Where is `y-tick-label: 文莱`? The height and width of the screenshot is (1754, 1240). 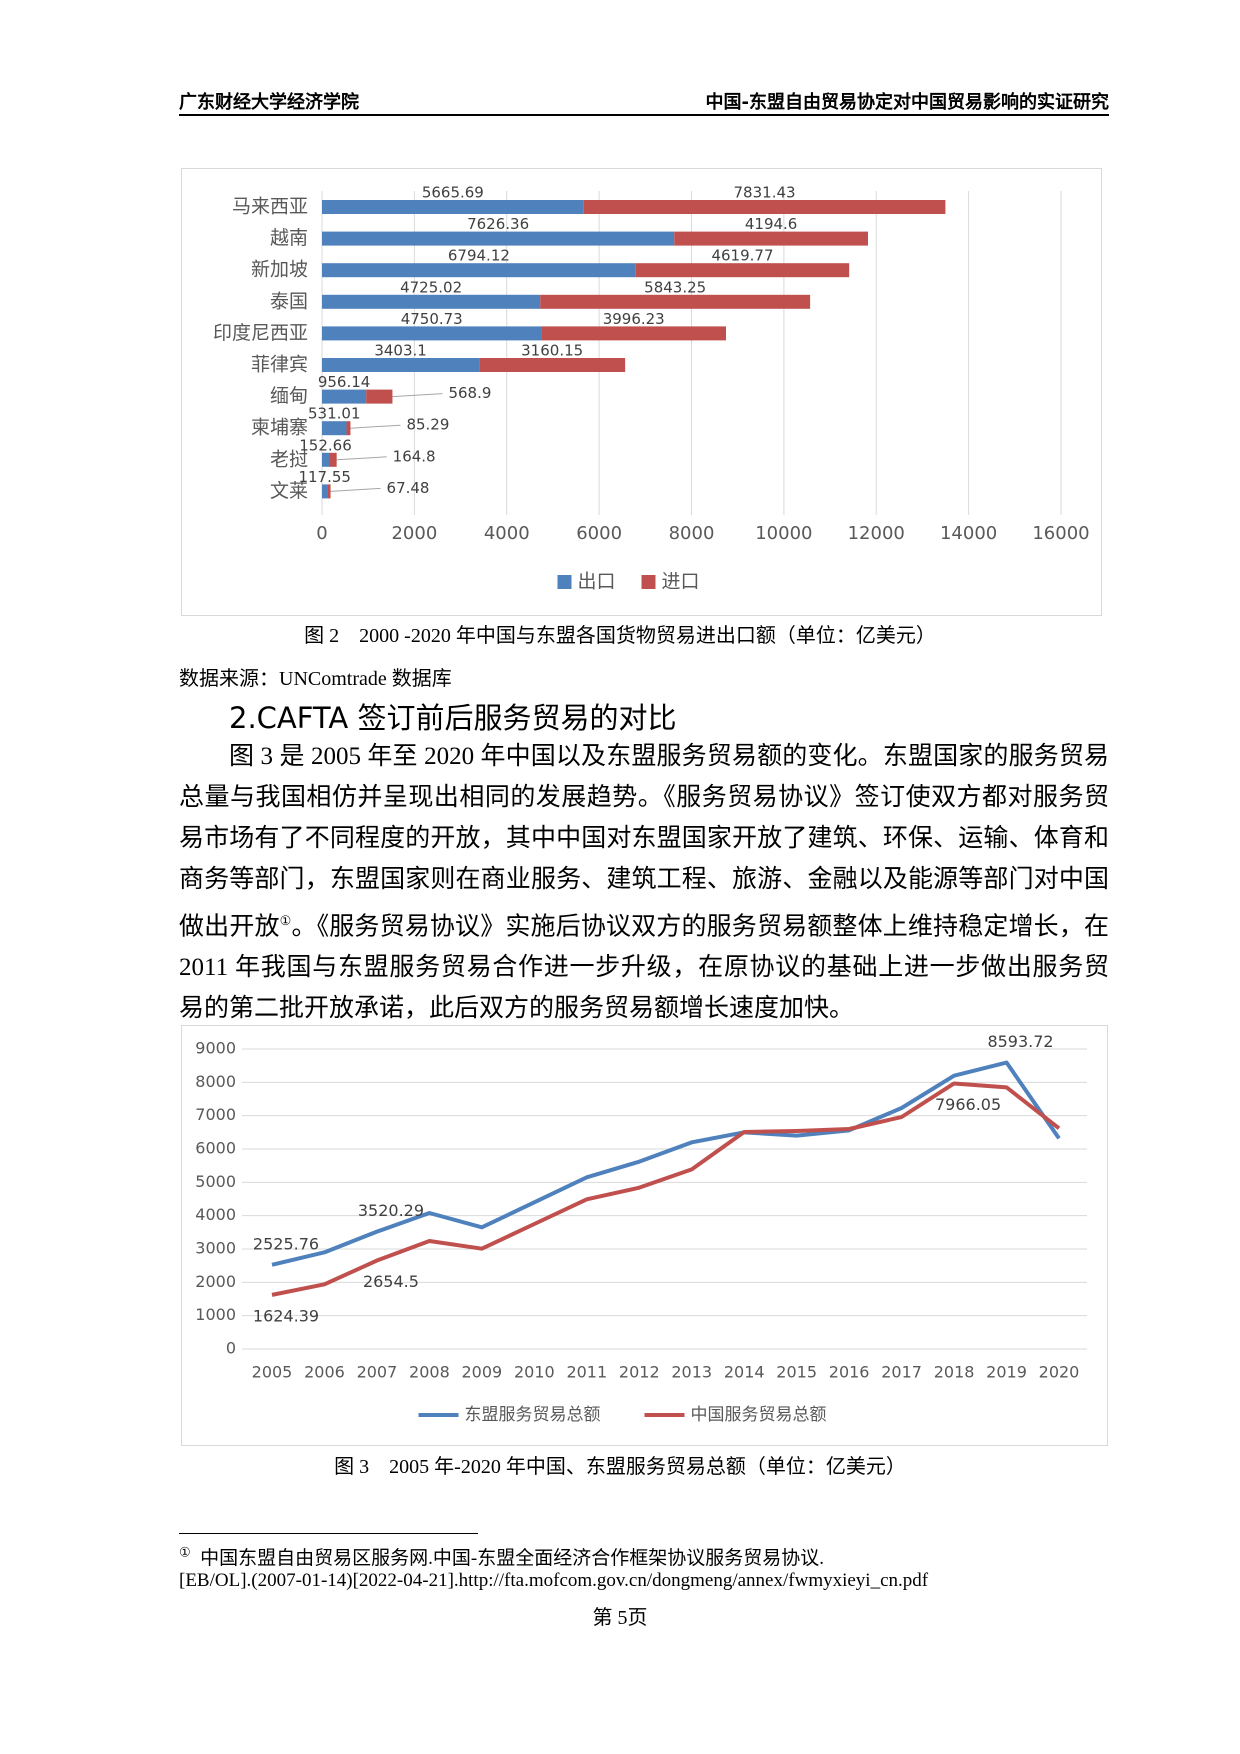
y-tick-label: 文莱 is located at coordinates (289, 491).